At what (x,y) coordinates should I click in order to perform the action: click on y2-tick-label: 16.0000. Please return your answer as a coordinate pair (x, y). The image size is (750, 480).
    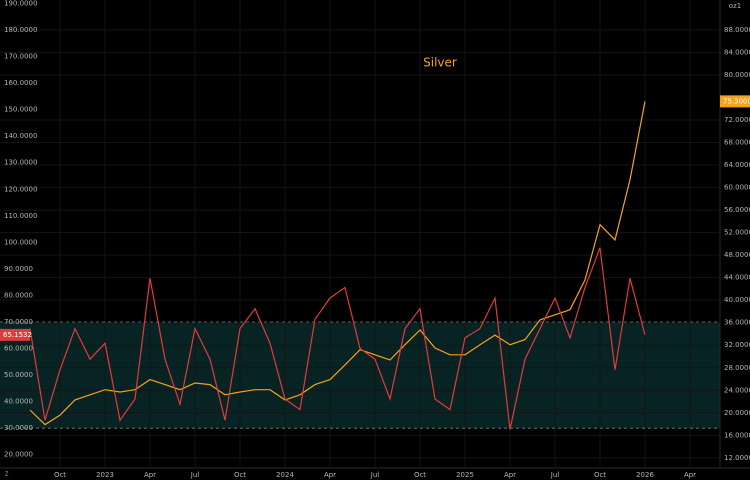
    Looking at the image, I should click on (737, 435).